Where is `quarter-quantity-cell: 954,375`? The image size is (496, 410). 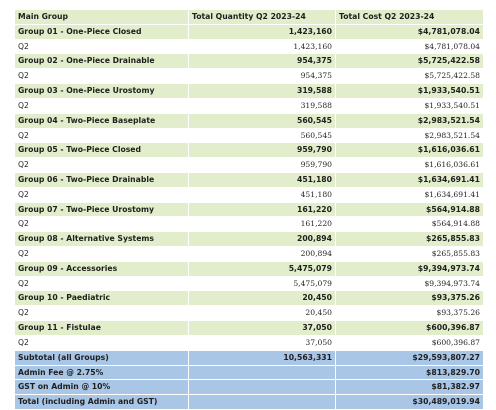
quarter-quantity-cell: 954,375 is located at coordinates (262, 76).